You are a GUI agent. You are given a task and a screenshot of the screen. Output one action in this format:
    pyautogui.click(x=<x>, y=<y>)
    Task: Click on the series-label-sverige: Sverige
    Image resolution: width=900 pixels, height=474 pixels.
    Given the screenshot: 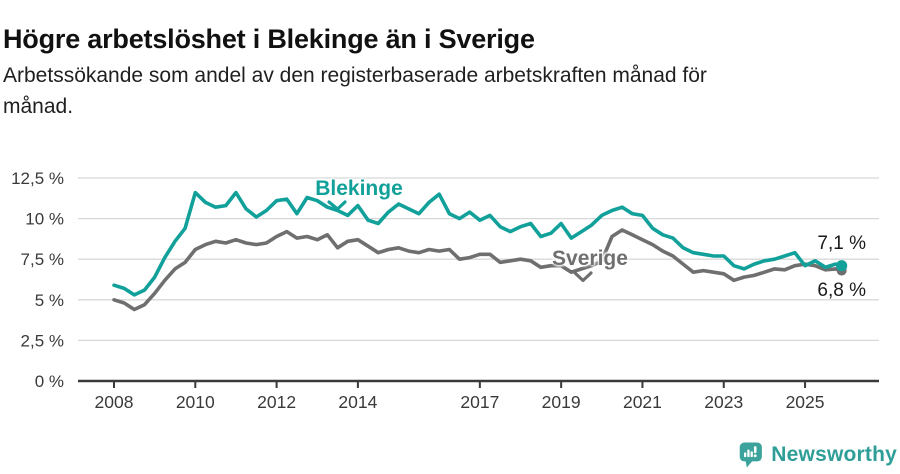 What is the action you would take?
    pyautogui.click(x=590, y=258)
    